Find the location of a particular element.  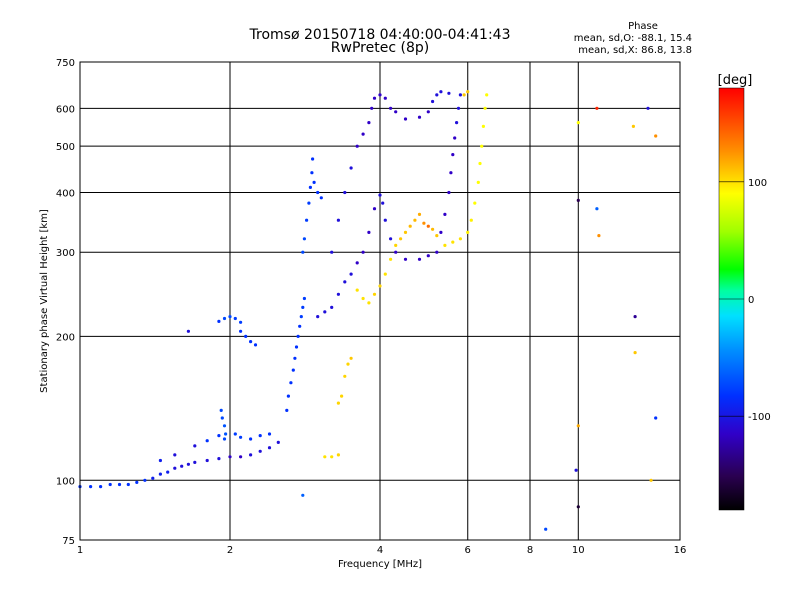

y-tick-label: 200 is located at coordinates (65, 337).